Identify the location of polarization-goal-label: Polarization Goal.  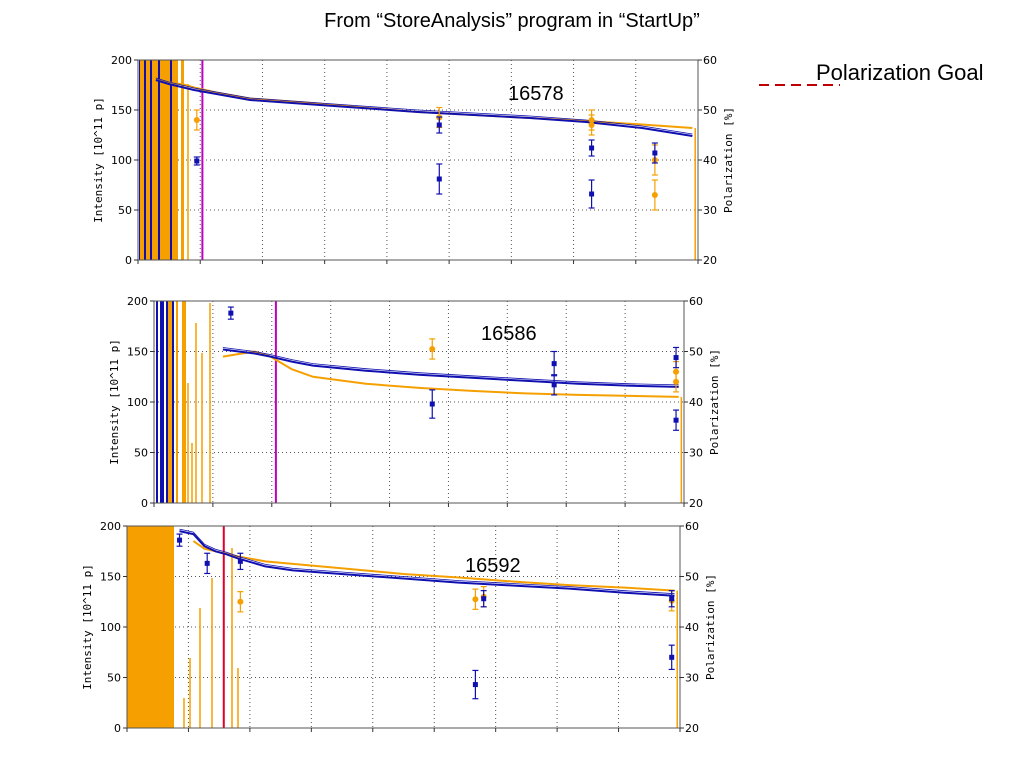
(900, 72).